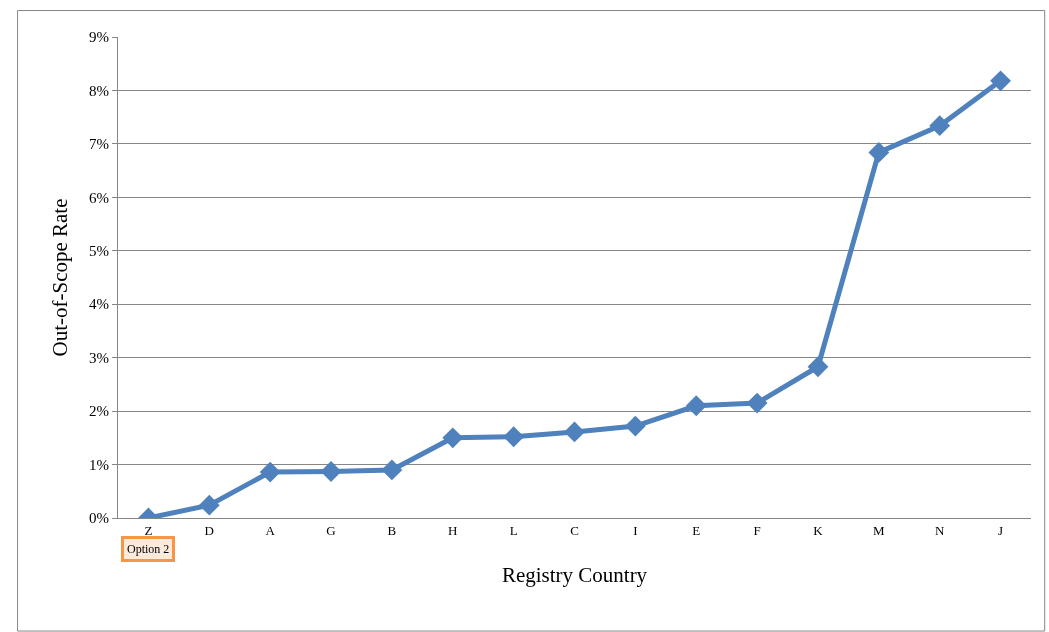  What do you see at coordinates (99, 37) in the screenshot?
I see `y-tick-label: 9%` at bounding box center [99, 37].